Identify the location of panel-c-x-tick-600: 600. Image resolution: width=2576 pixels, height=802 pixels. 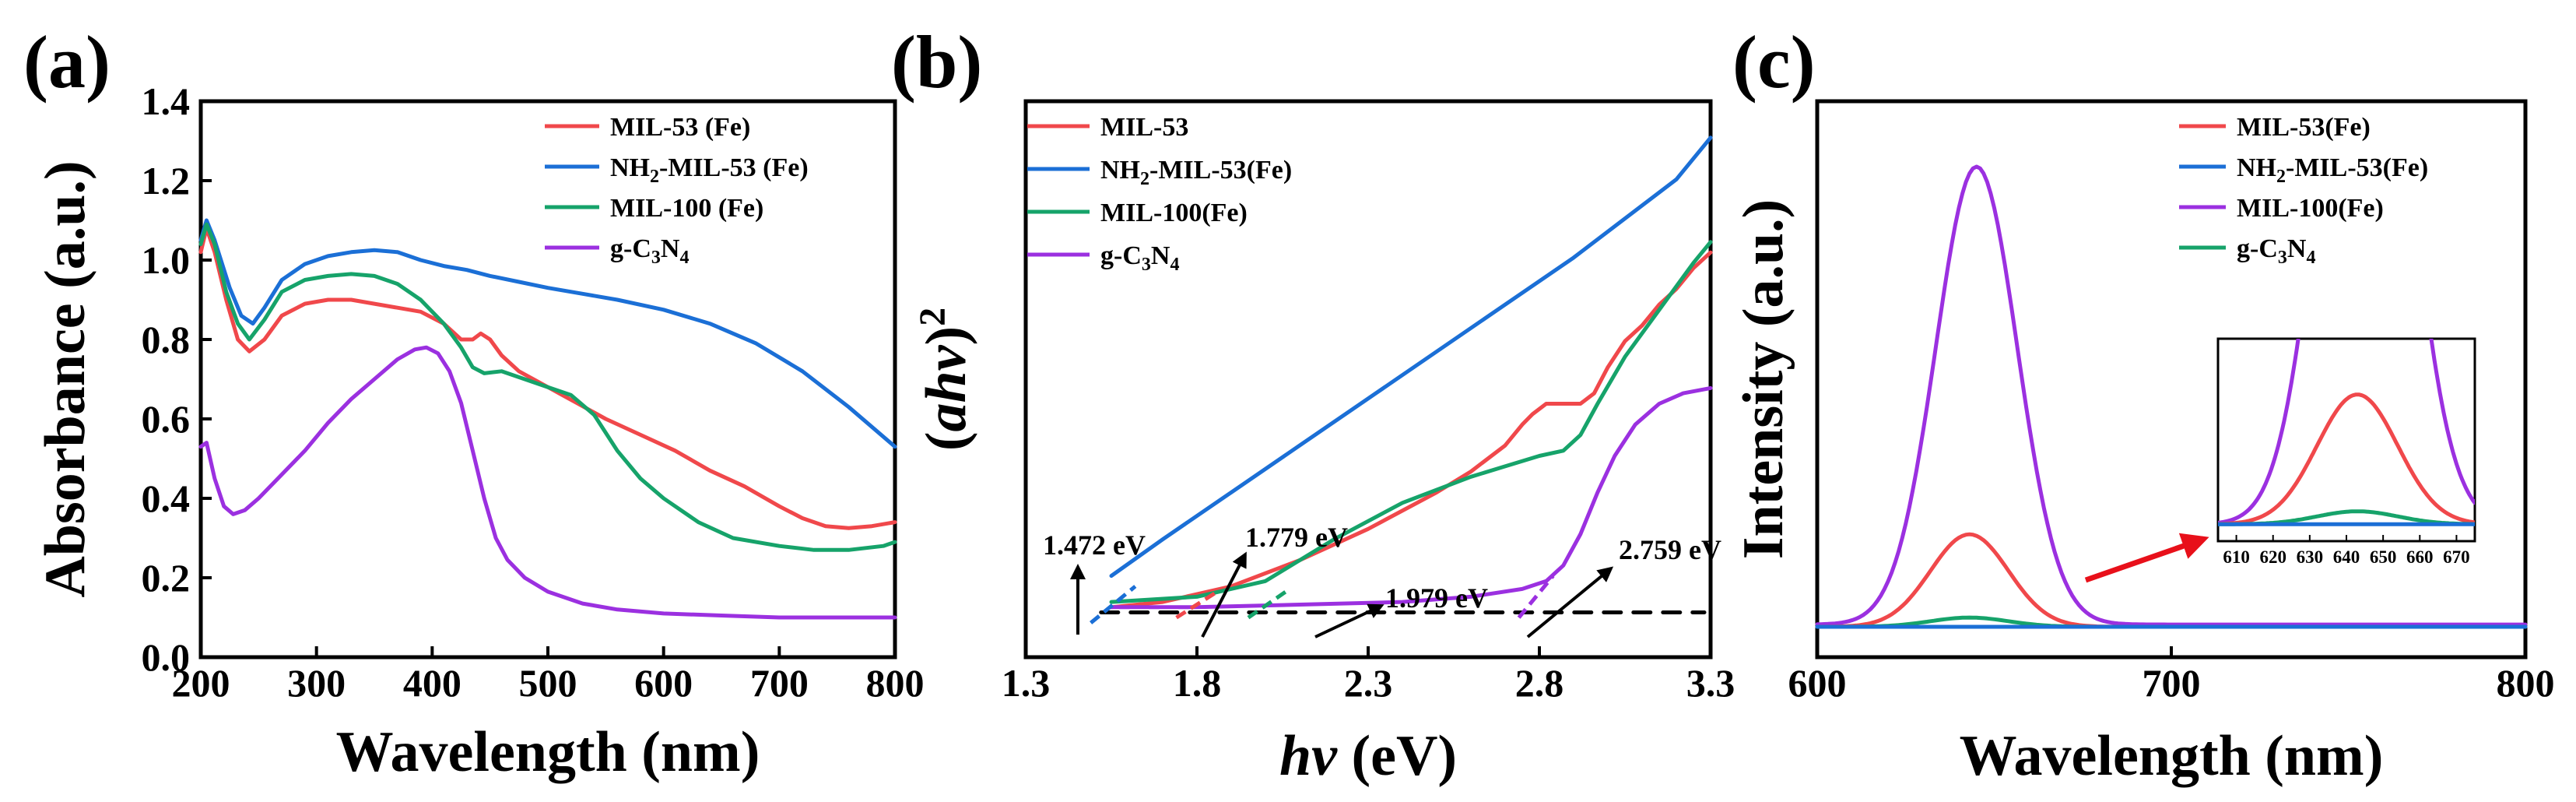
(1818, 683).